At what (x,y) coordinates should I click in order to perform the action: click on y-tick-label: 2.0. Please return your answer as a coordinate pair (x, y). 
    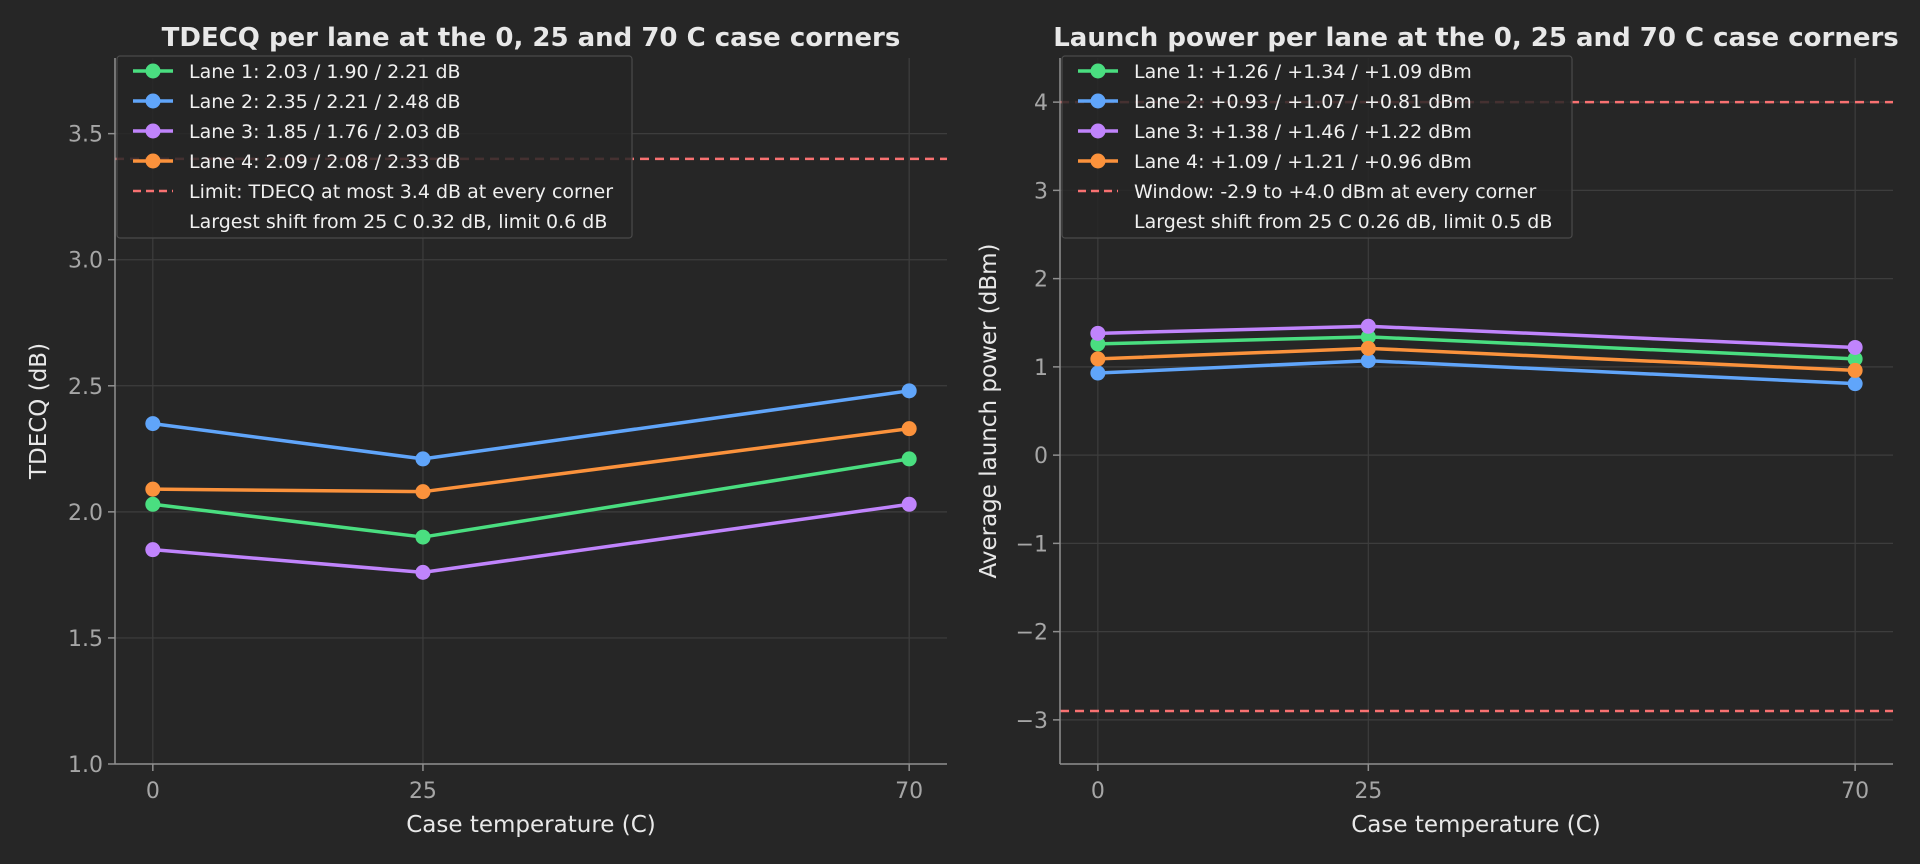
    Looking at the image, I should click on (85, 513).